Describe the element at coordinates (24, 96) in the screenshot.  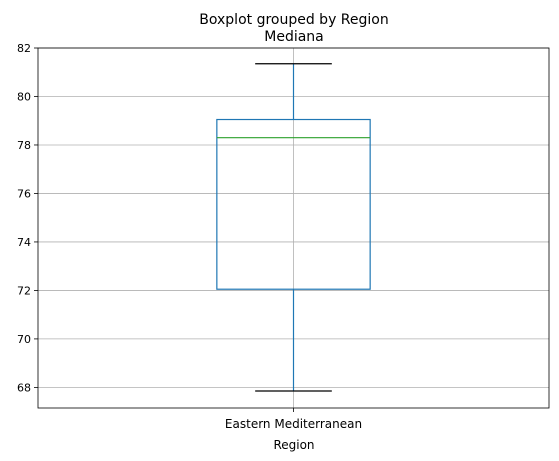
I see `y-tick-label: 80` at that location.